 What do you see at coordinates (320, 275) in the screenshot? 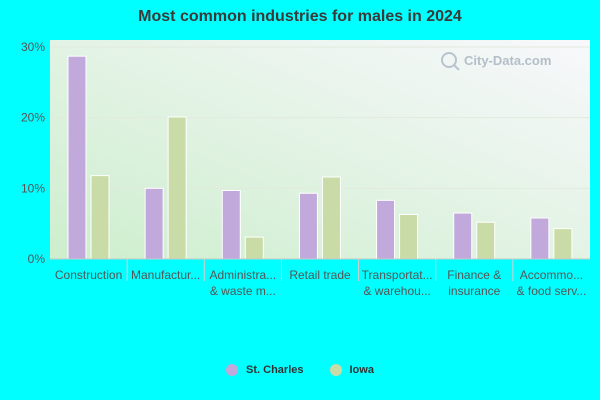
I see `x-tick-label: Retail trade` at bounding box center [320, 275].